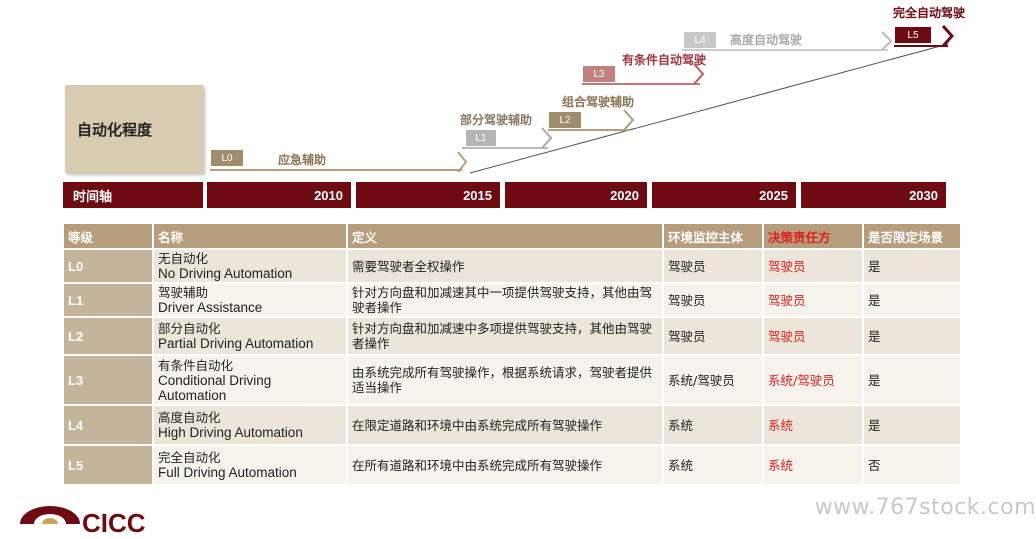 Image resolution: width=1036 pixels, height=539 pixels. What do you see at coordinates (505, 300) in the screenshot?
I see `cell-definition: 针对方向盘和加减速其中一项提供驾驶支持，其他由驾驶者操作` at bounding box center [505, 300].